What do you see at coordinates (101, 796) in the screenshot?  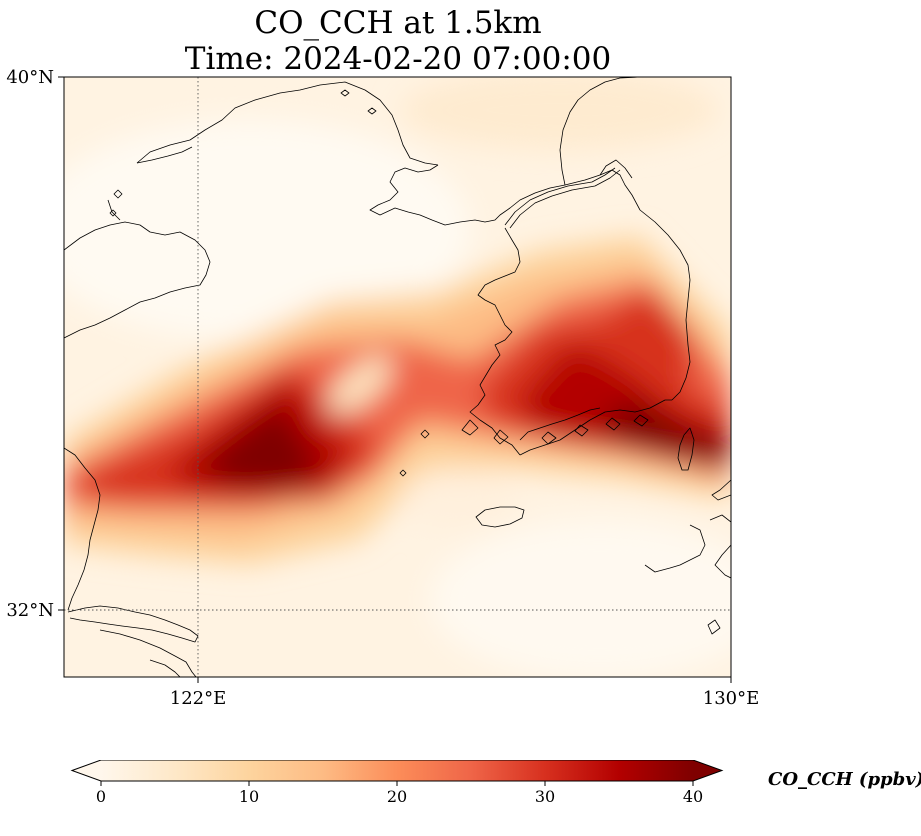 I see `colorbar-tick-label: 0` at bounding box center [101, 796].